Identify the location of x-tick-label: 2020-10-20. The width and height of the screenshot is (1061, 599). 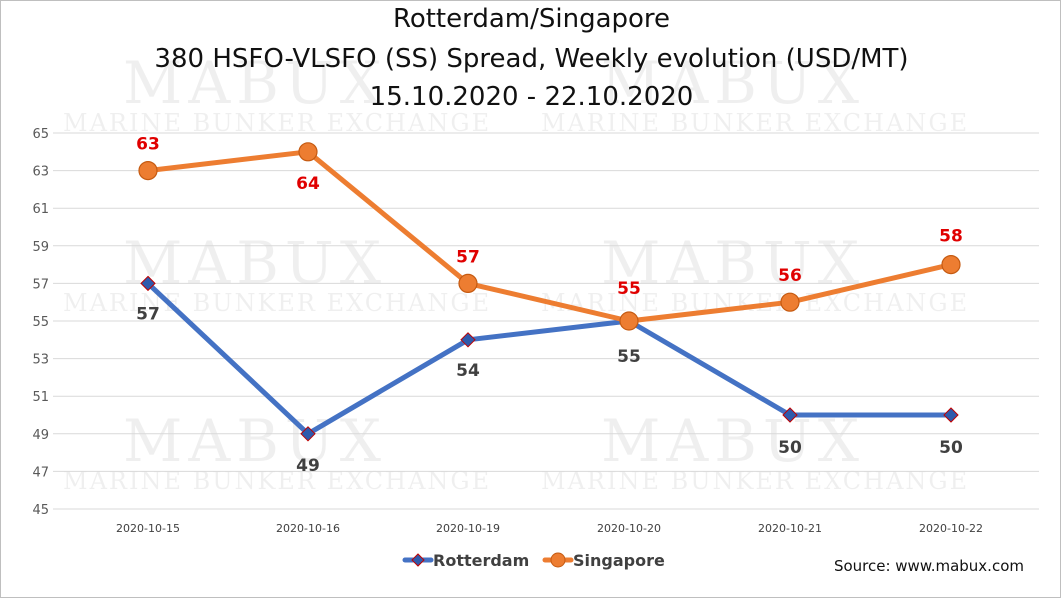
(629, 528).